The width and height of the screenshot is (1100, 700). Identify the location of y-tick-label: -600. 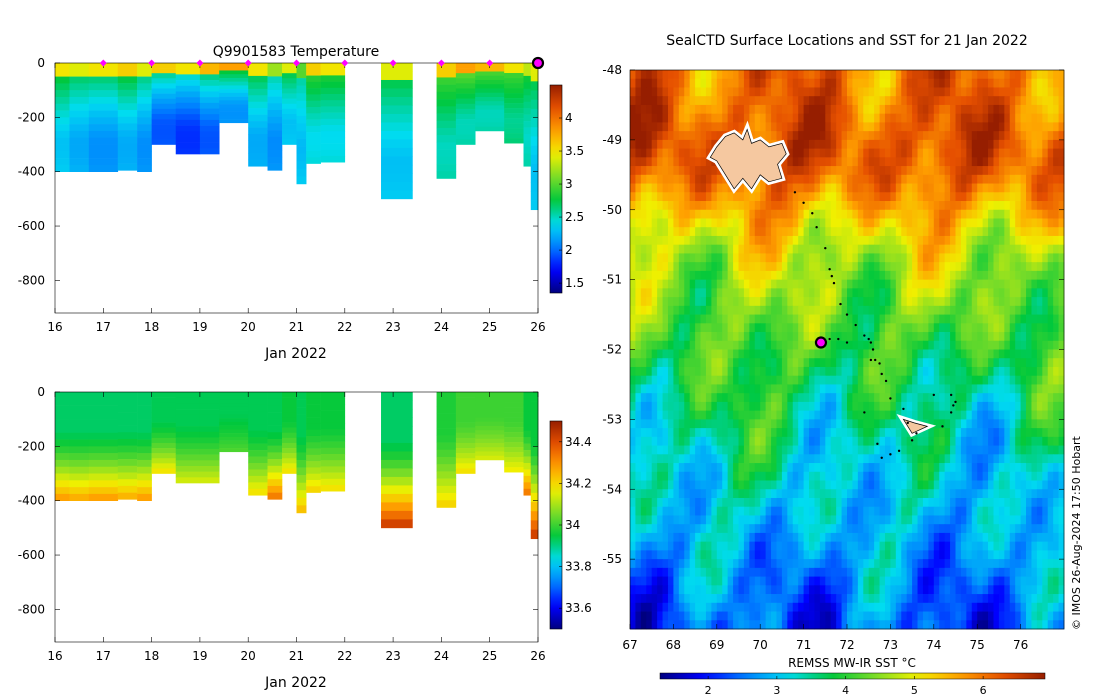
(31, 226).